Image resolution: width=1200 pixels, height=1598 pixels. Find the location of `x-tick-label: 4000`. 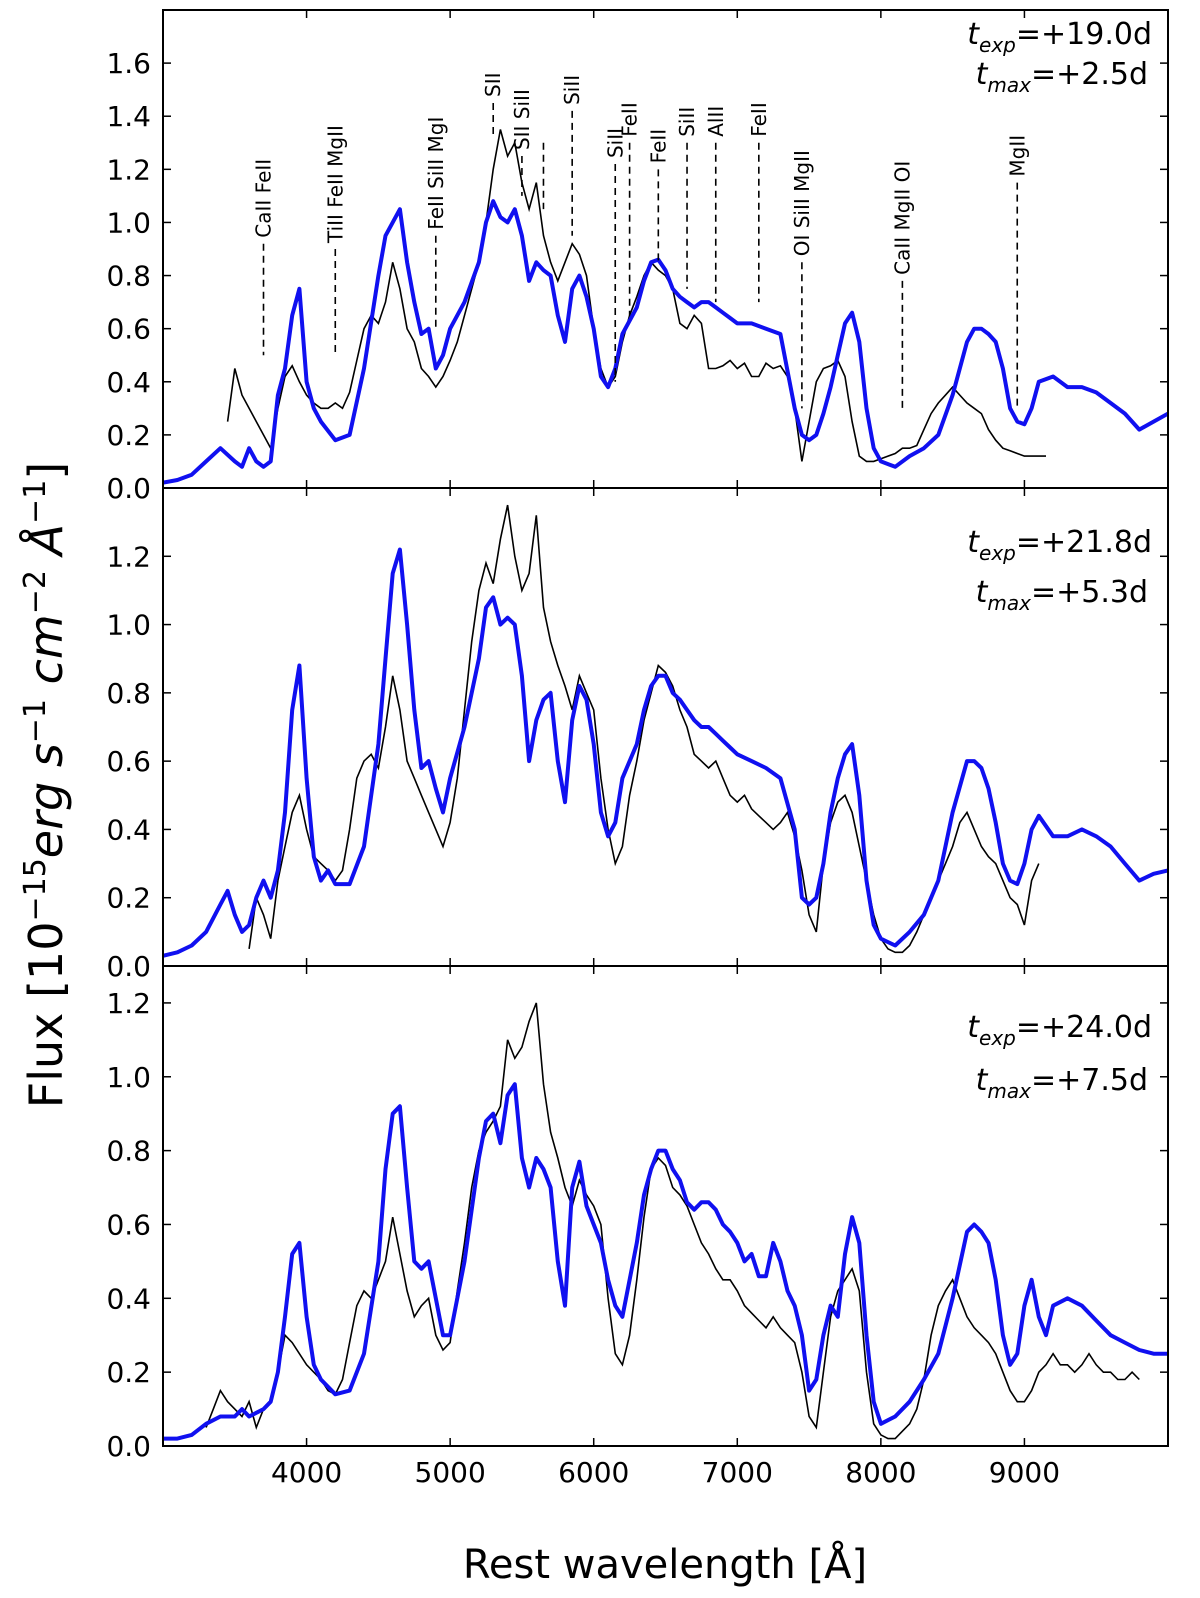

x-tick-label: 4000 is located at coordinates (306, 1472).